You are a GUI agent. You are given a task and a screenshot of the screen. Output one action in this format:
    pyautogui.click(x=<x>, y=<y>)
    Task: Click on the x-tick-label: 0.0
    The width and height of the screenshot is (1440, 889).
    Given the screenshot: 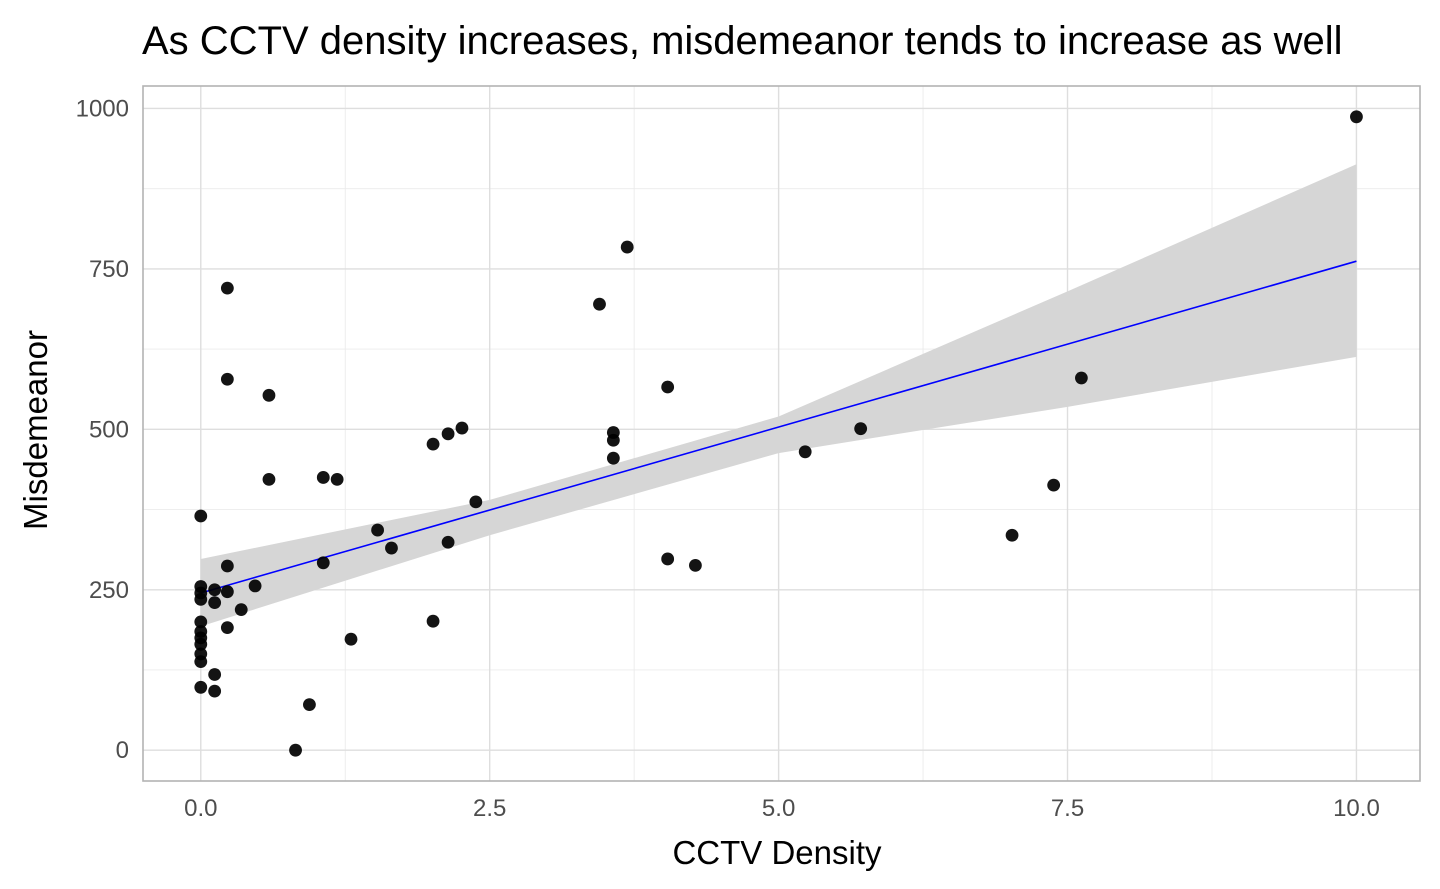 What is the action you would take?
    pyautogui.click(x=200, y=808)
    